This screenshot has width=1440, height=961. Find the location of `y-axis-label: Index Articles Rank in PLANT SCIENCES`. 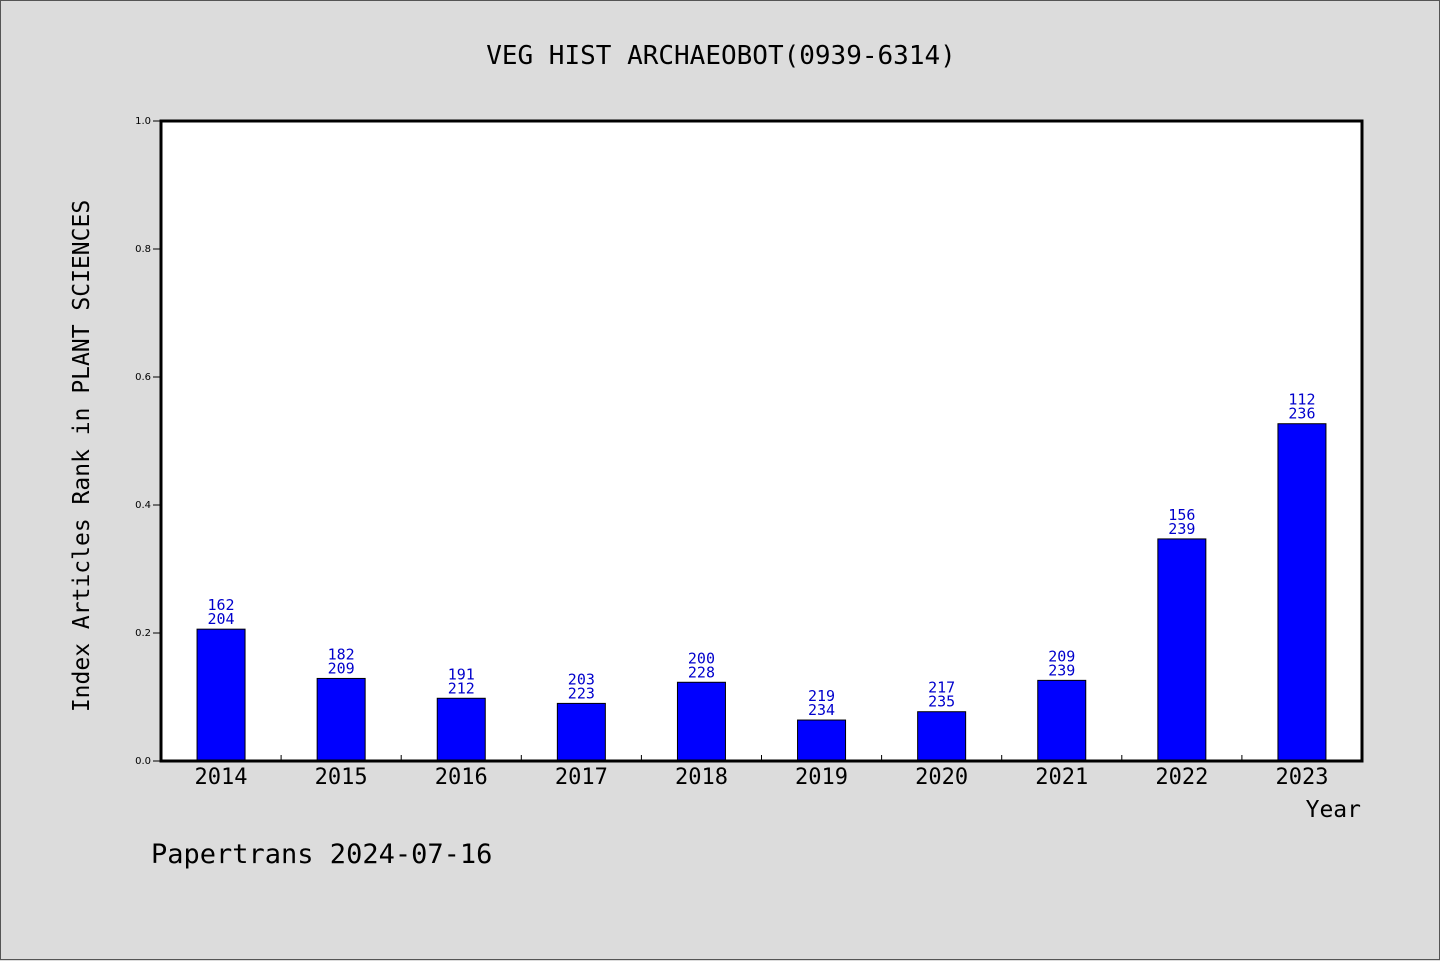

y-axis-label: Index Articles Rank in PLANT SCIENCES is located at coordinates (82, 456).